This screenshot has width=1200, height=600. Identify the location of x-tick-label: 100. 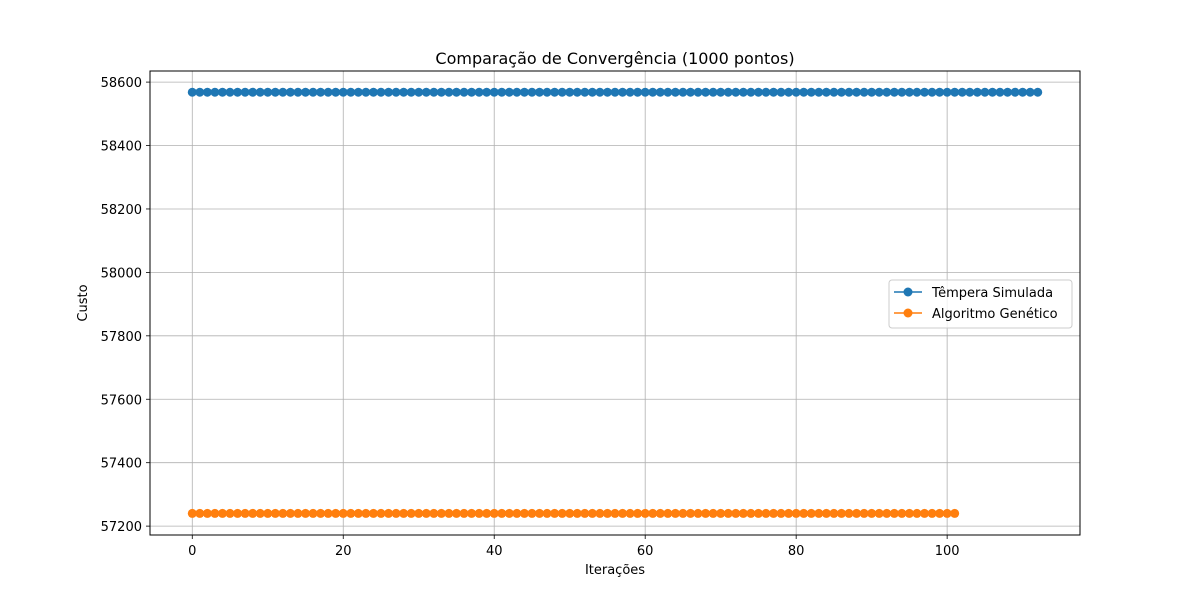
(947, 551).